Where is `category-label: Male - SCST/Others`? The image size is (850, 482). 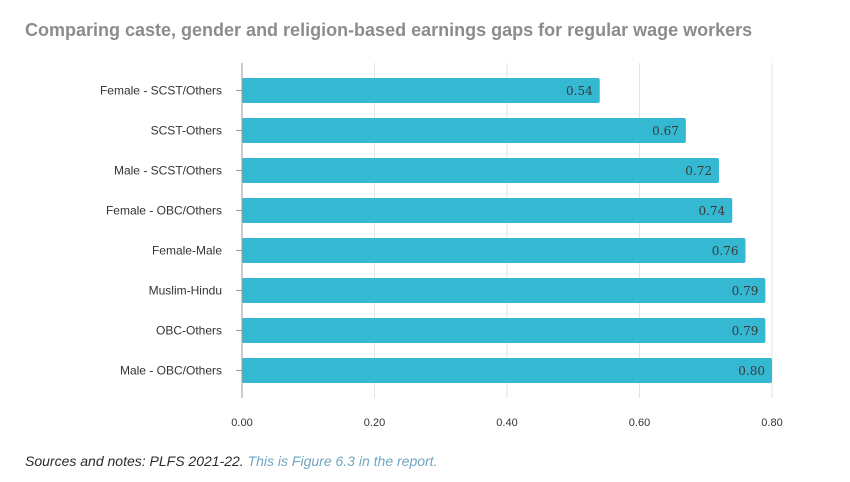
category-label: Male - SCST/Others is located at coordinates (168, 171).